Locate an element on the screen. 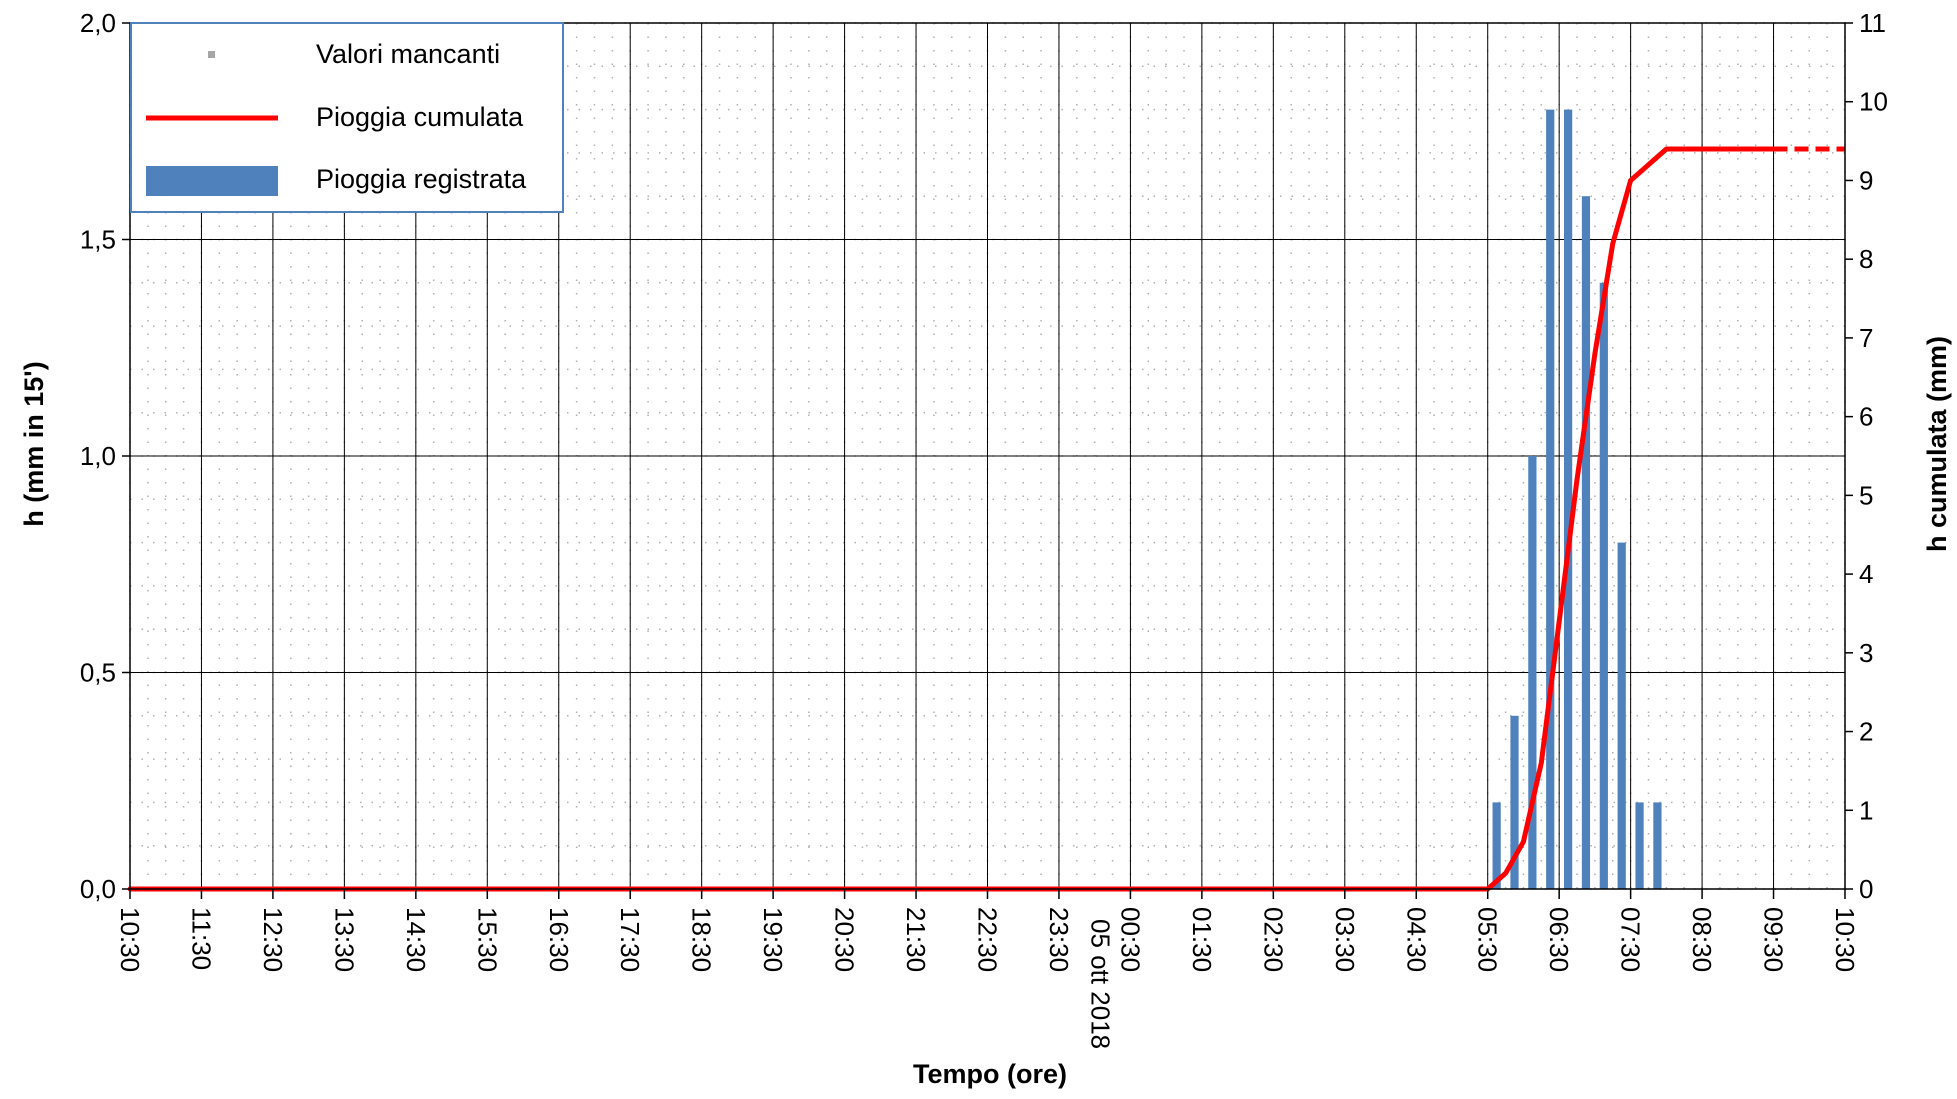  y-left-tick-label: 0,0 is located at coordinates (98, 889).